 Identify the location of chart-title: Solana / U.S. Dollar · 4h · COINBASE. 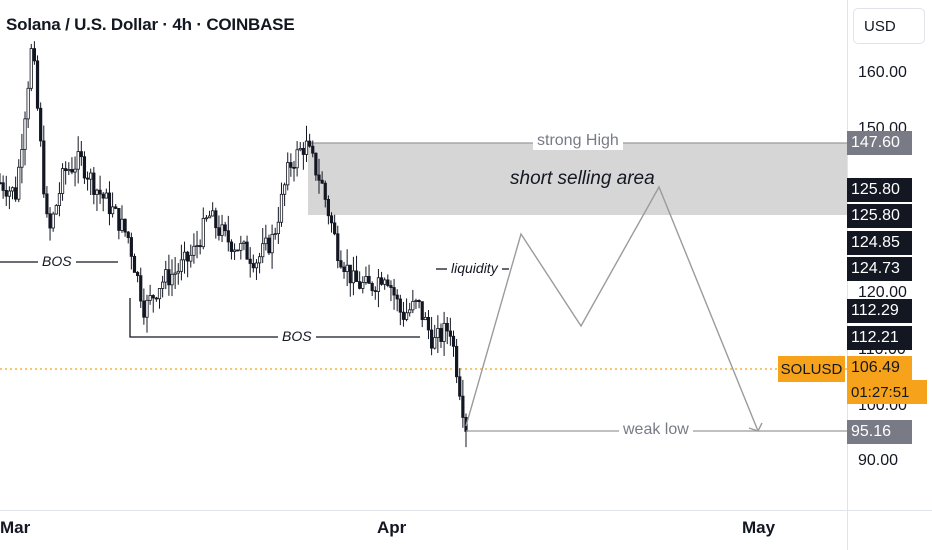
(150, 24).